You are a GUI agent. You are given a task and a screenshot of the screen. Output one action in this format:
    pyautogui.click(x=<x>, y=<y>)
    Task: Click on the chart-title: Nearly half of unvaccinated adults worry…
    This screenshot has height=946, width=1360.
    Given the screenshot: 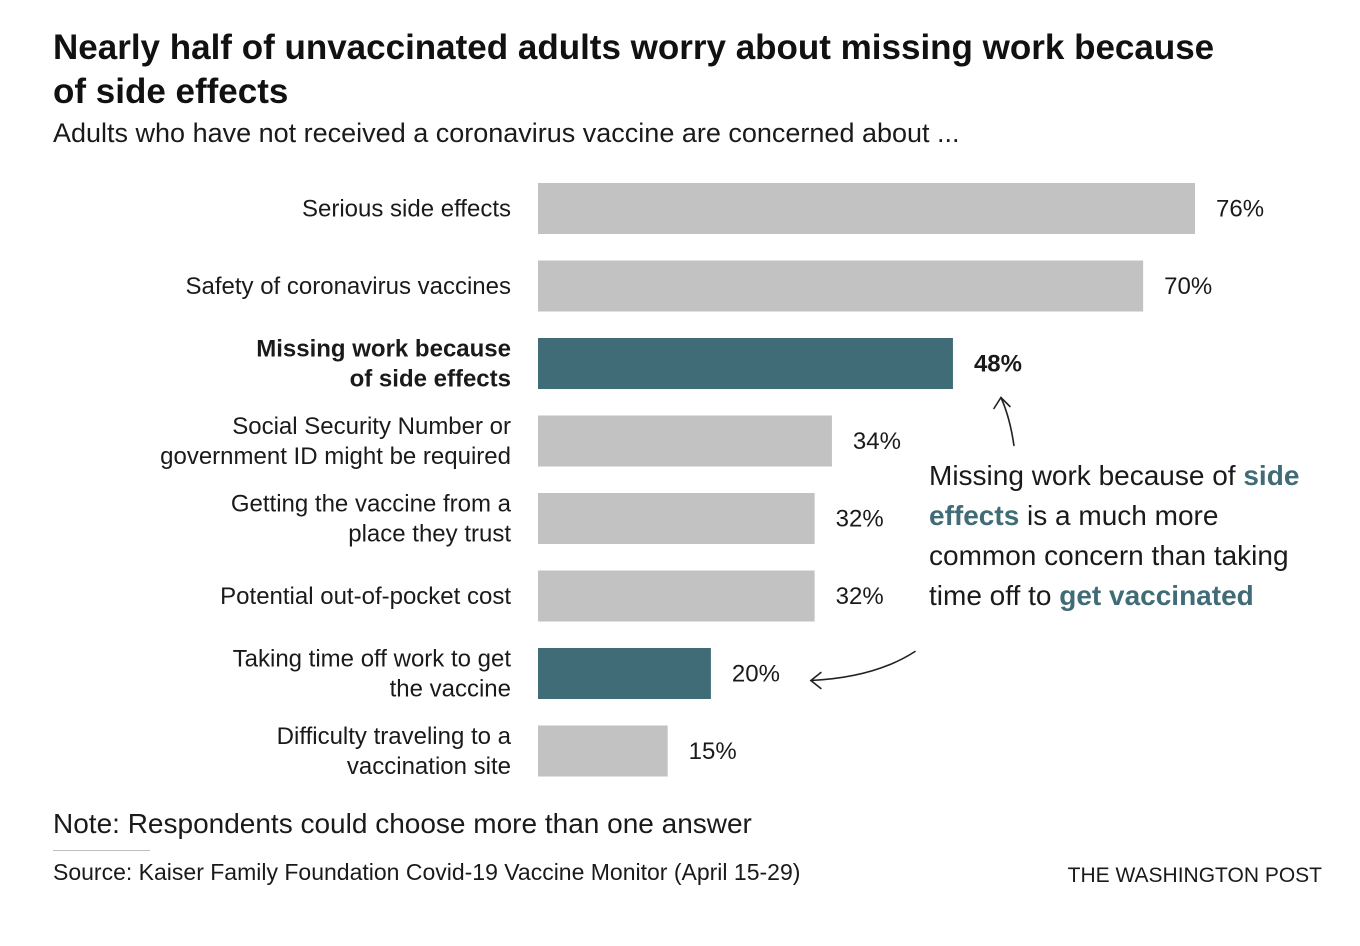 What is the action you would take?
    pyautogui.click(x=634, y=69)
    